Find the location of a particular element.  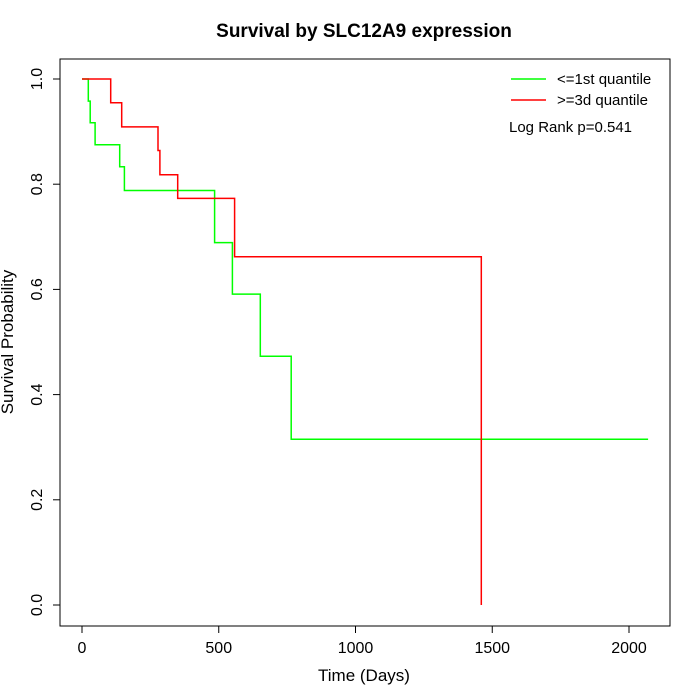

y-tick-label: 1.0 is located at coordinates (37, 79).